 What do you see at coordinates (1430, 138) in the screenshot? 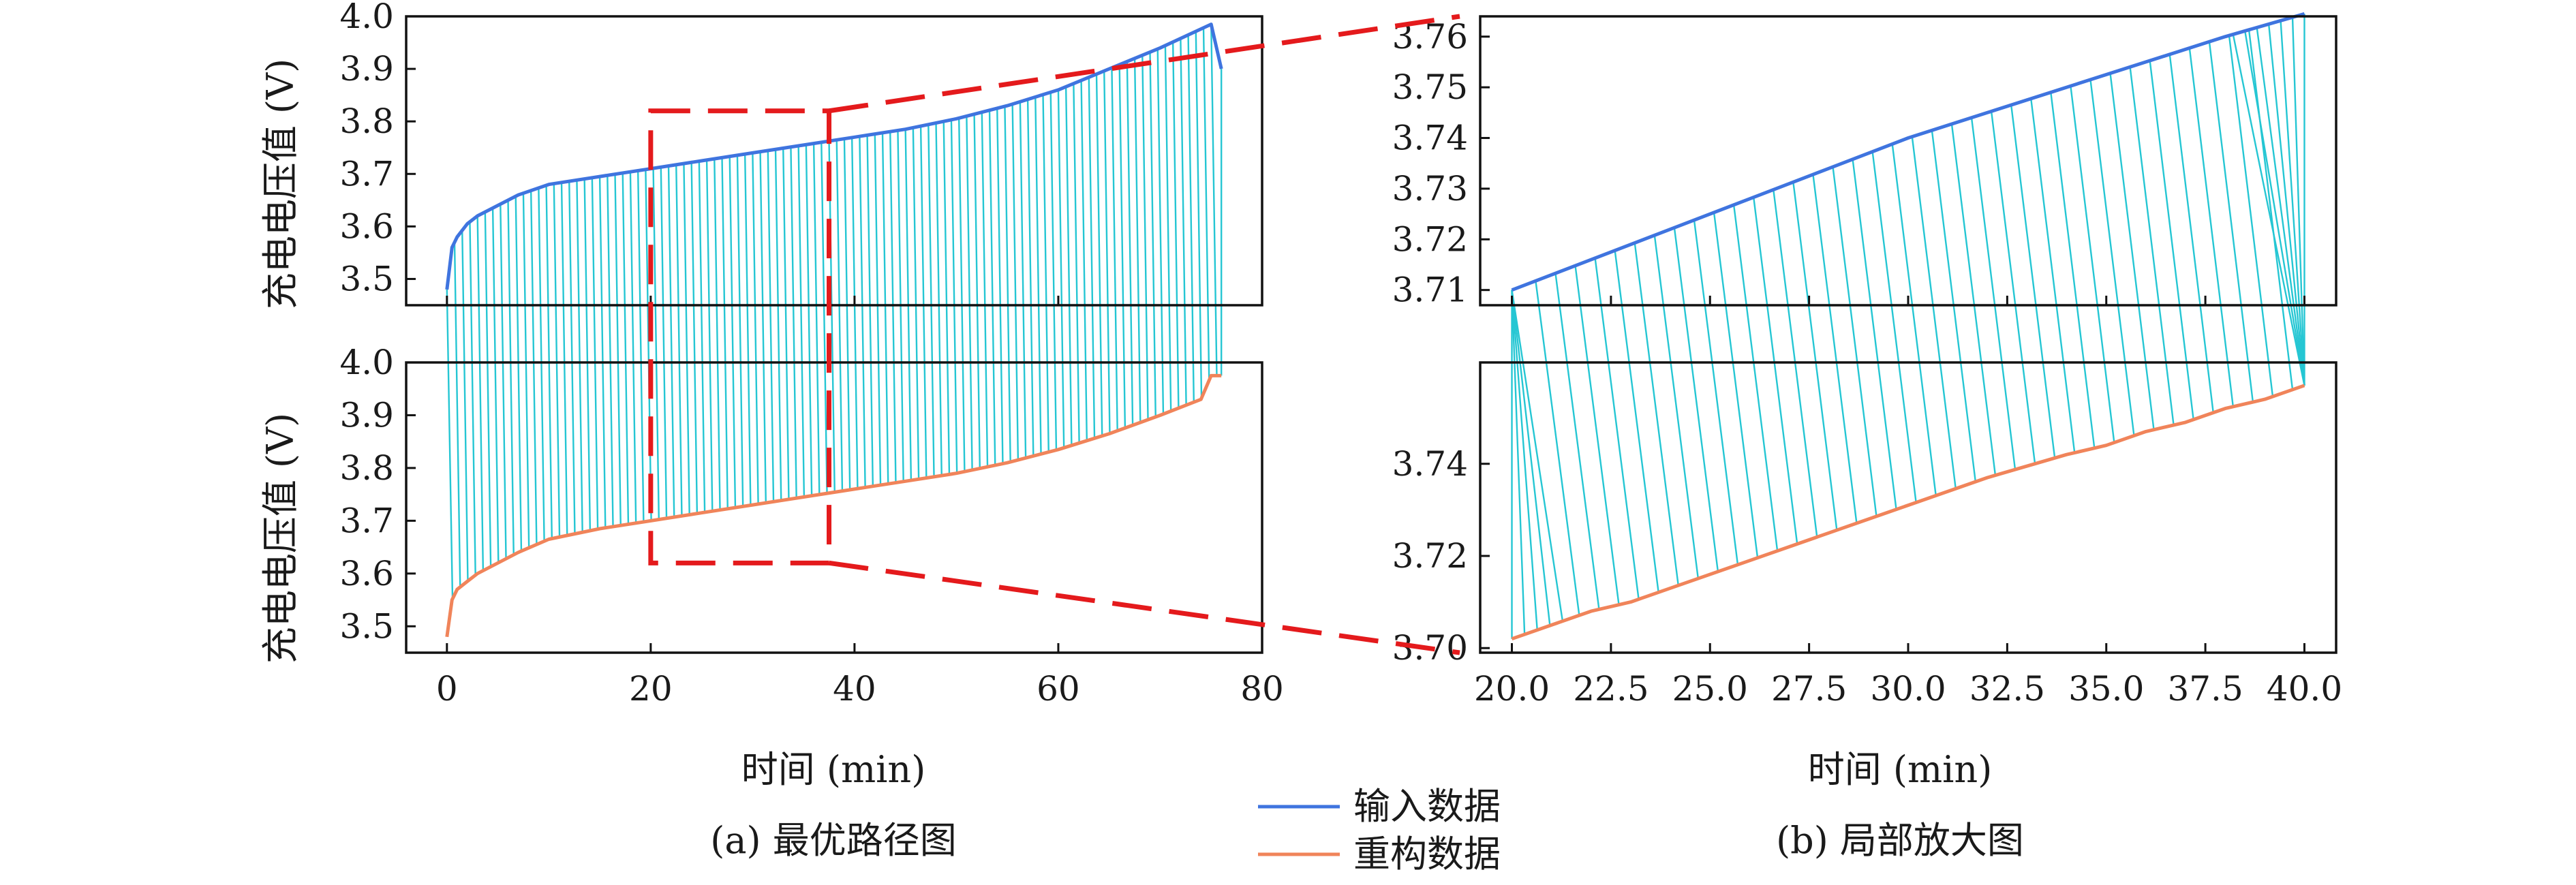
I see `y-axis-b-top-tick-label: 3.74` at bounding box center [1430, 138].